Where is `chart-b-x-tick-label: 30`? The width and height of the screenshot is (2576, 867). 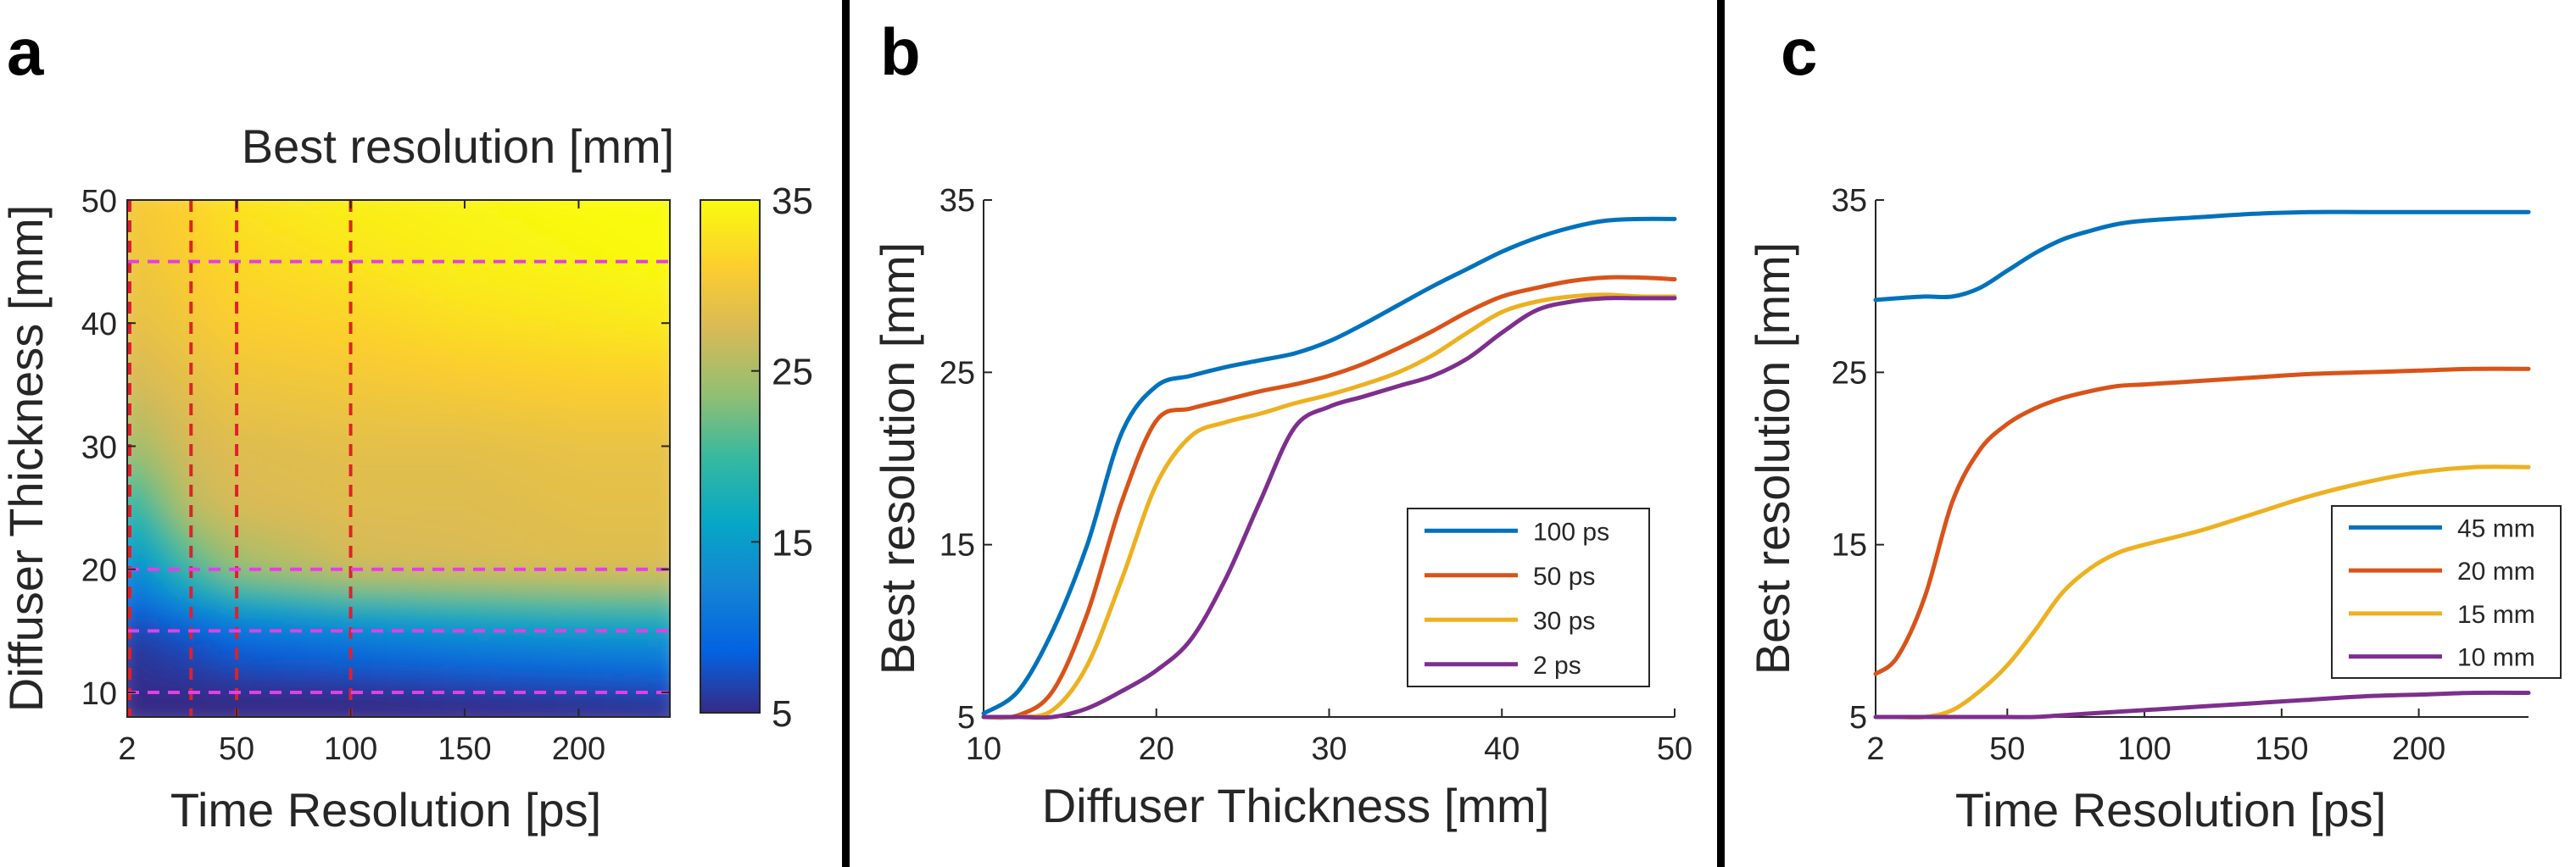
chart-b-x-tick-label: 30 is located at coordinates (1329, 749).